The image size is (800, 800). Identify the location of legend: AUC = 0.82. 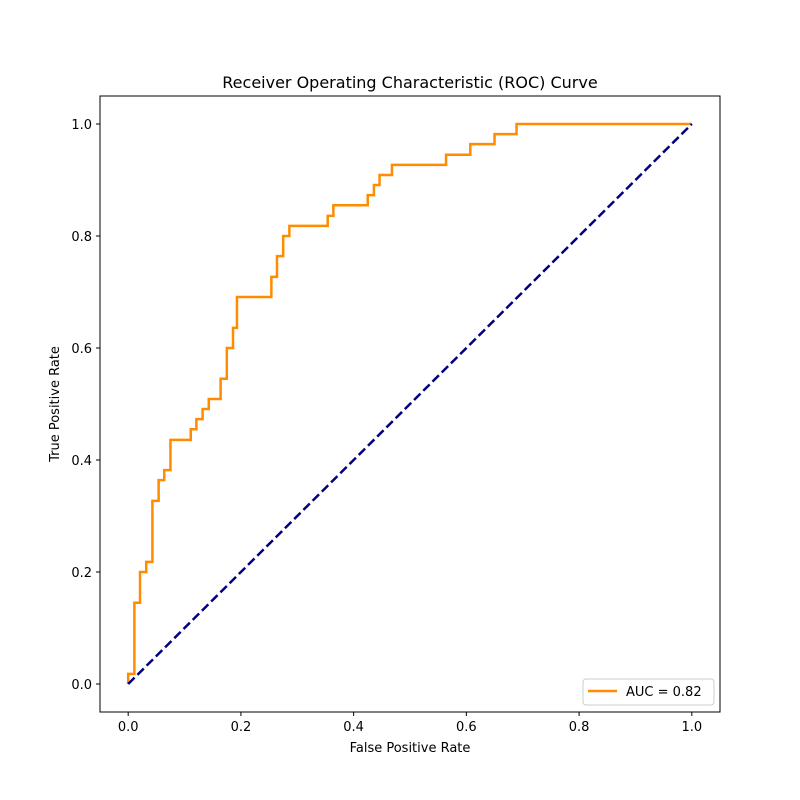
(648, 692).